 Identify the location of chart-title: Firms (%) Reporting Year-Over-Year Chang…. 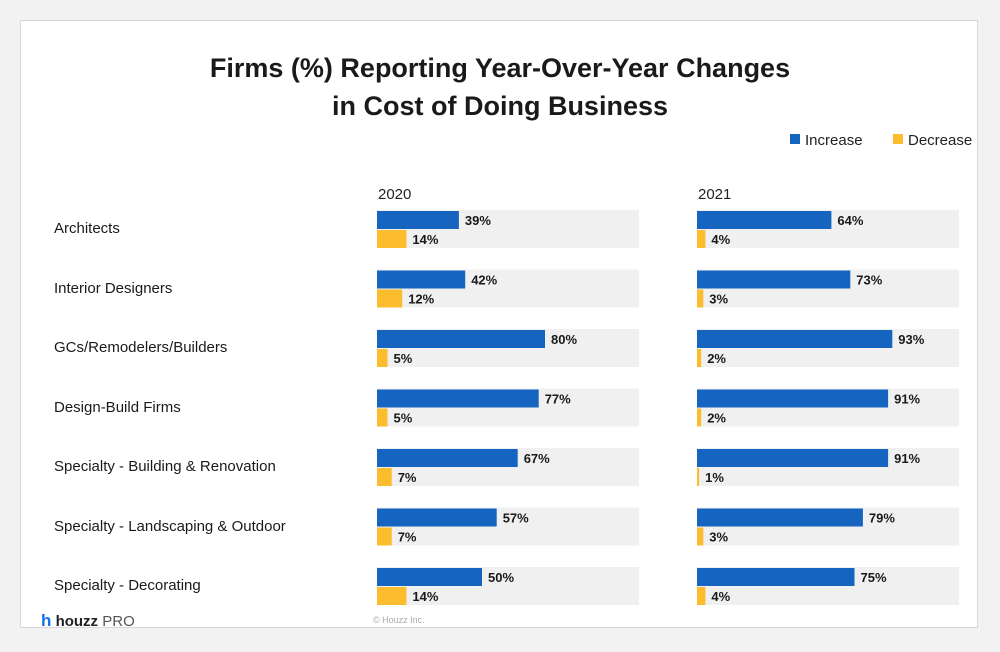
(500, 87).